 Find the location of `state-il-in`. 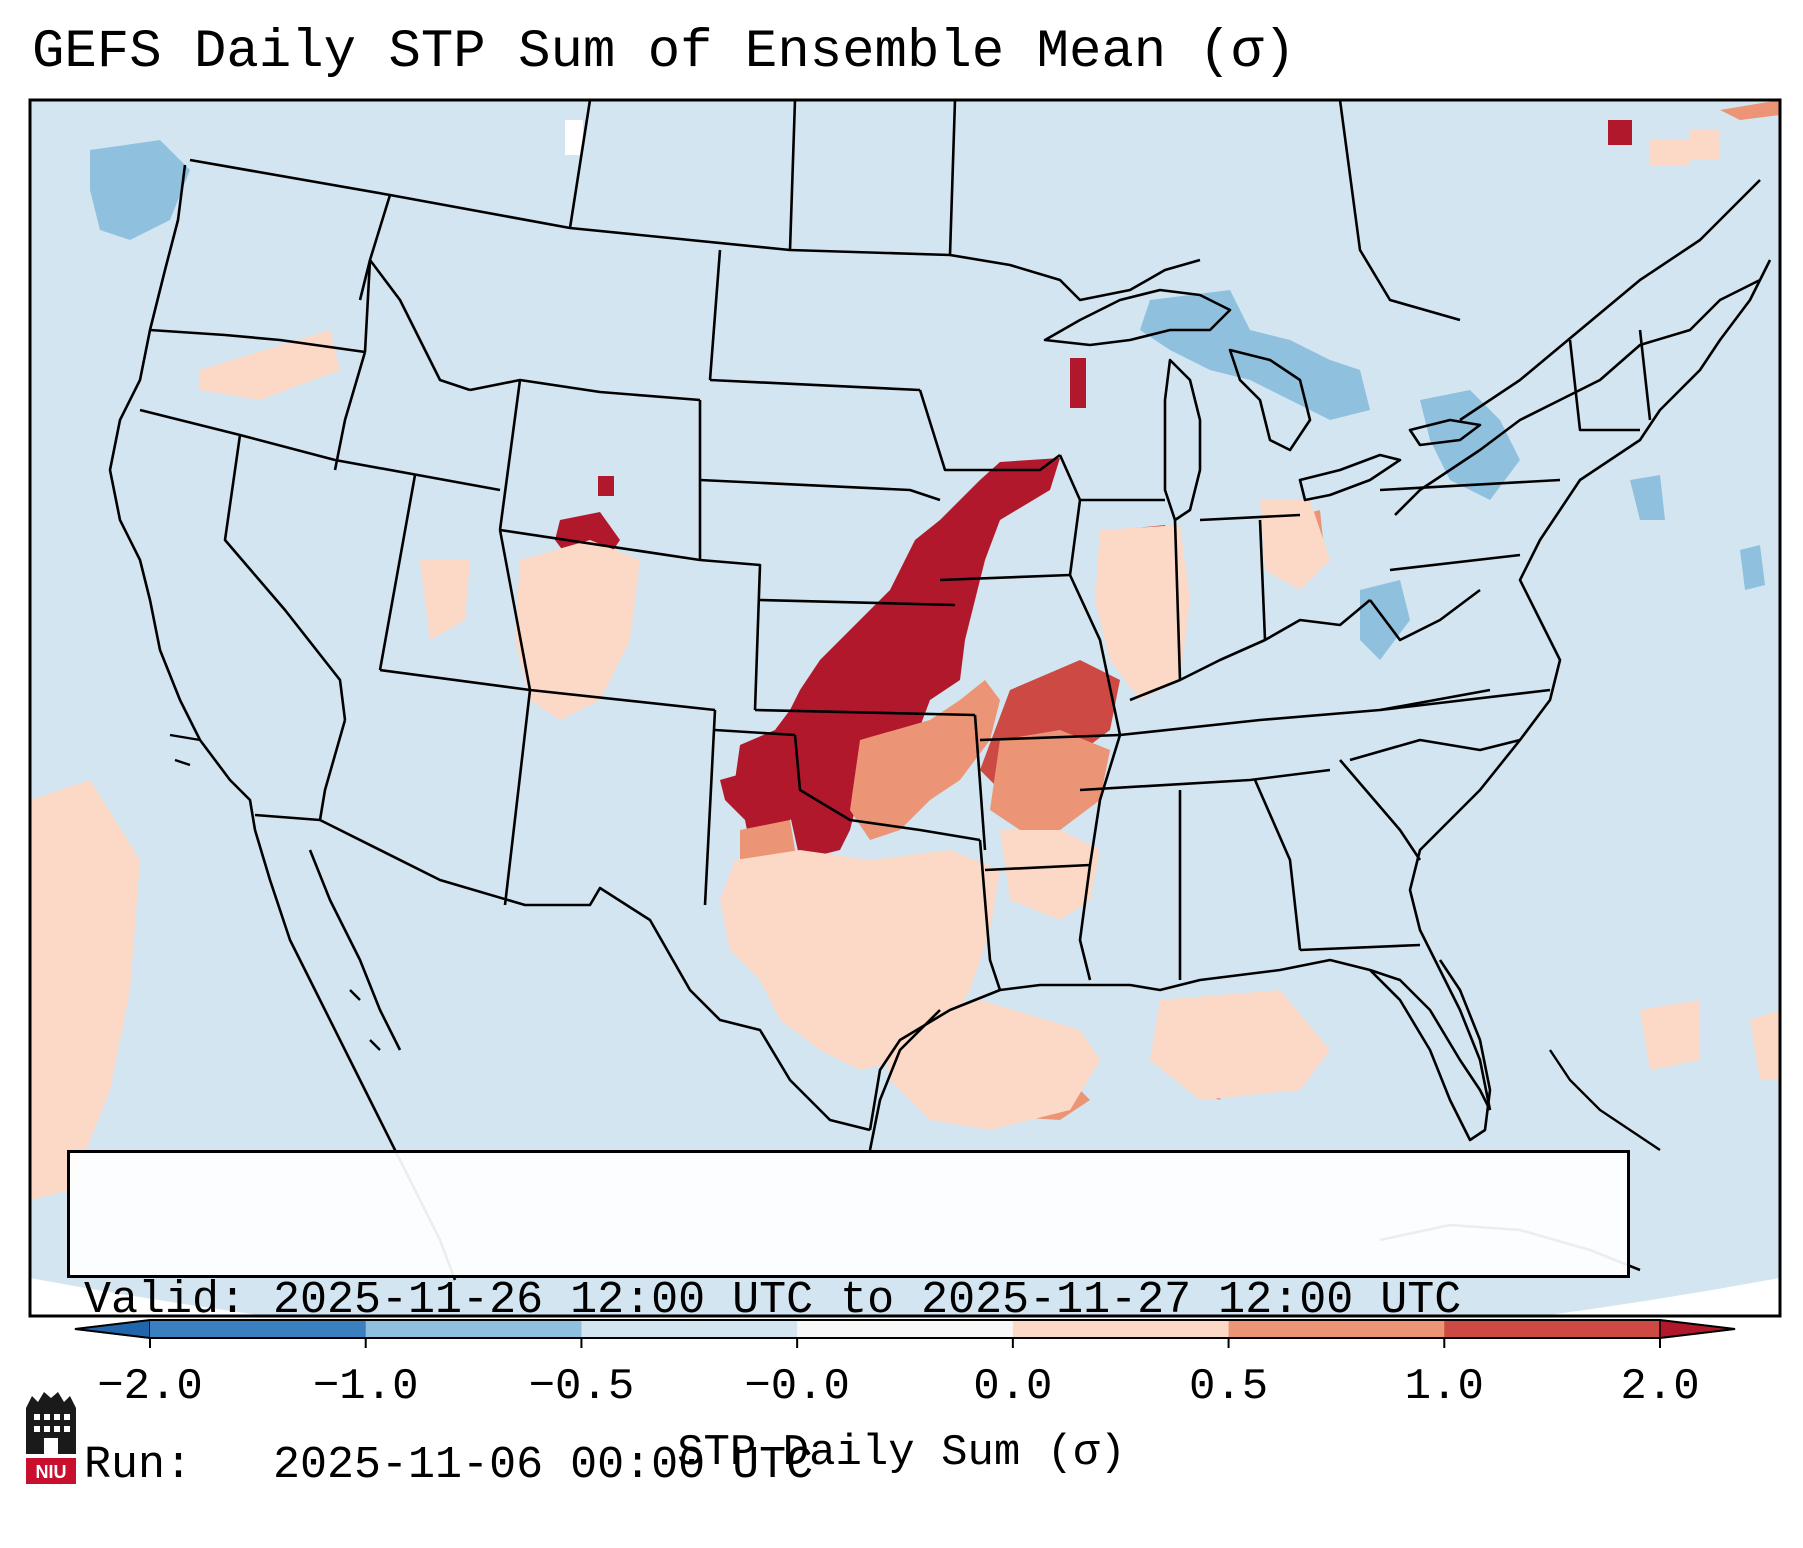

state-il-in is located at coordinates (1177, 600).